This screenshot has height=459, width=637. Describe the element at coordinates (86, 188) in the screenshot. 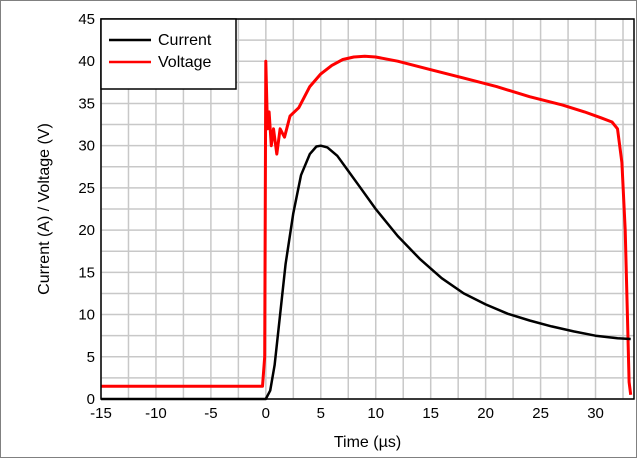

I see `y-tick-label: 25` at that location.